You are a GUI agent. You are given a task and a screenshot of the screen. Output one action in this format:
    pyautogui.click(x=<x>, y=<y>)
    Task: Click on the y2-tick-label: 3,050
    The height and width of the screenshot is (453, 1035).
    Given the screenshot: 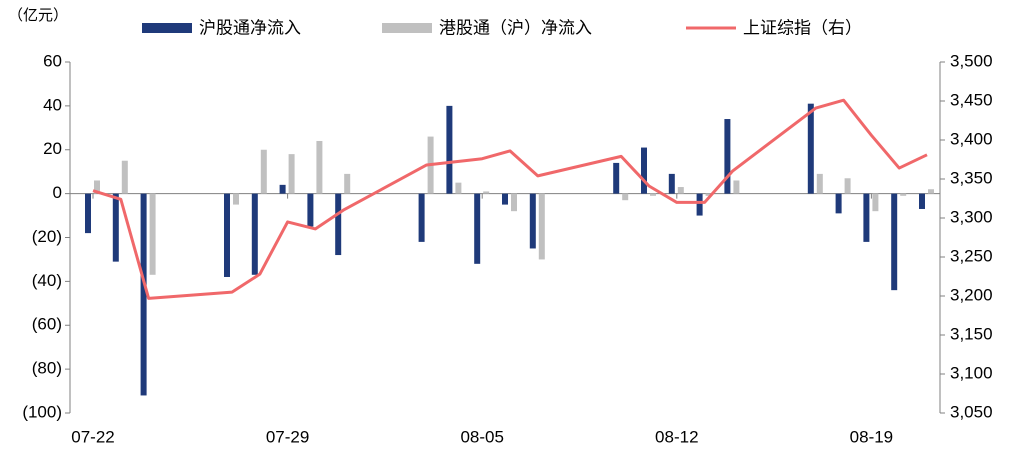 What is the action you would take?
    pyautogui.click(x=971, y=411)
    